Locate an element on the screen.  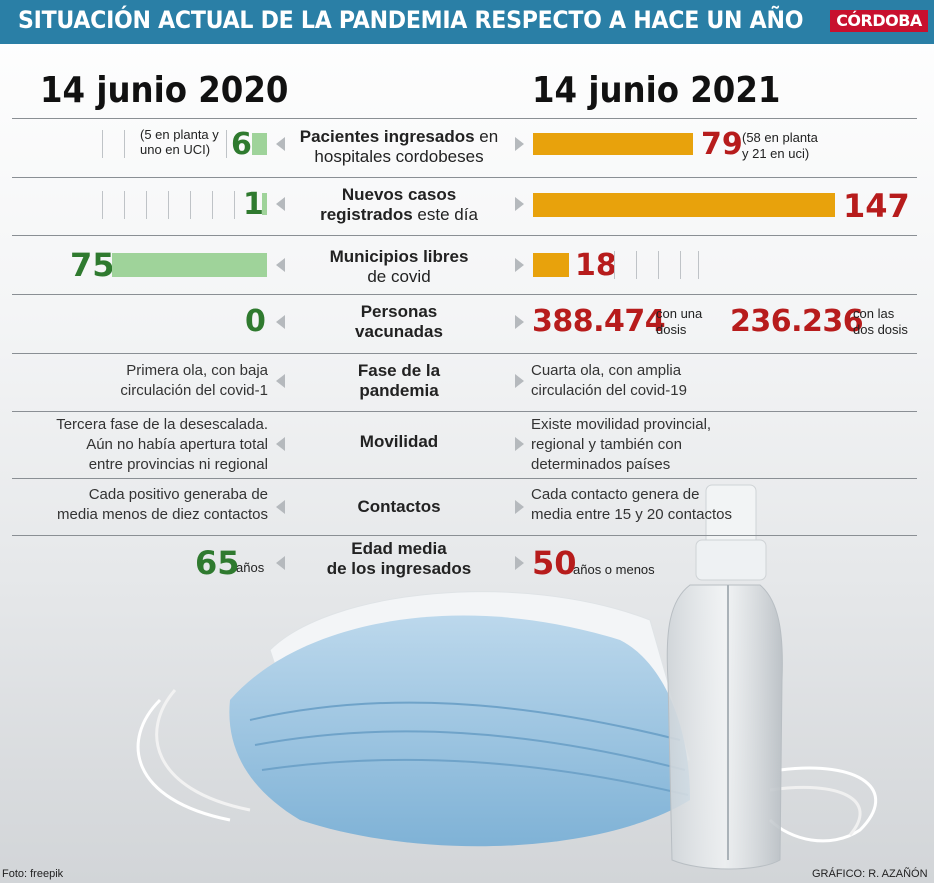
text-line: media entre 15 y 20 contactos is located at coordinates (631, 514).